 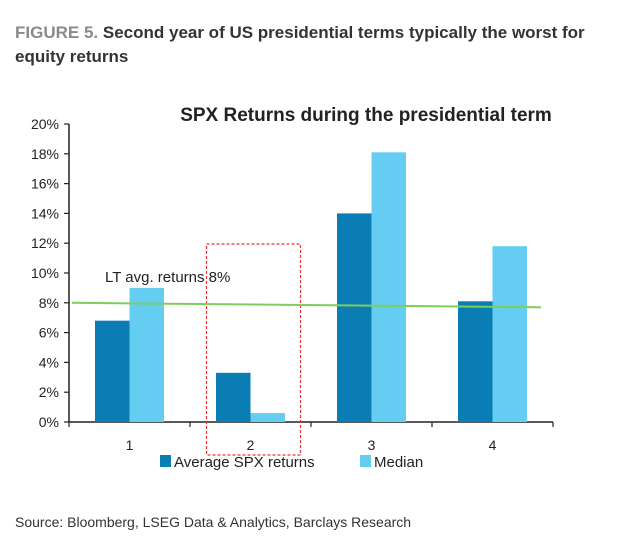 What do you see at coordinates (366, 115) in the screenshot?
I see `chart-title: SPX Returns during the presidential term` at bounding box center [366, 115].